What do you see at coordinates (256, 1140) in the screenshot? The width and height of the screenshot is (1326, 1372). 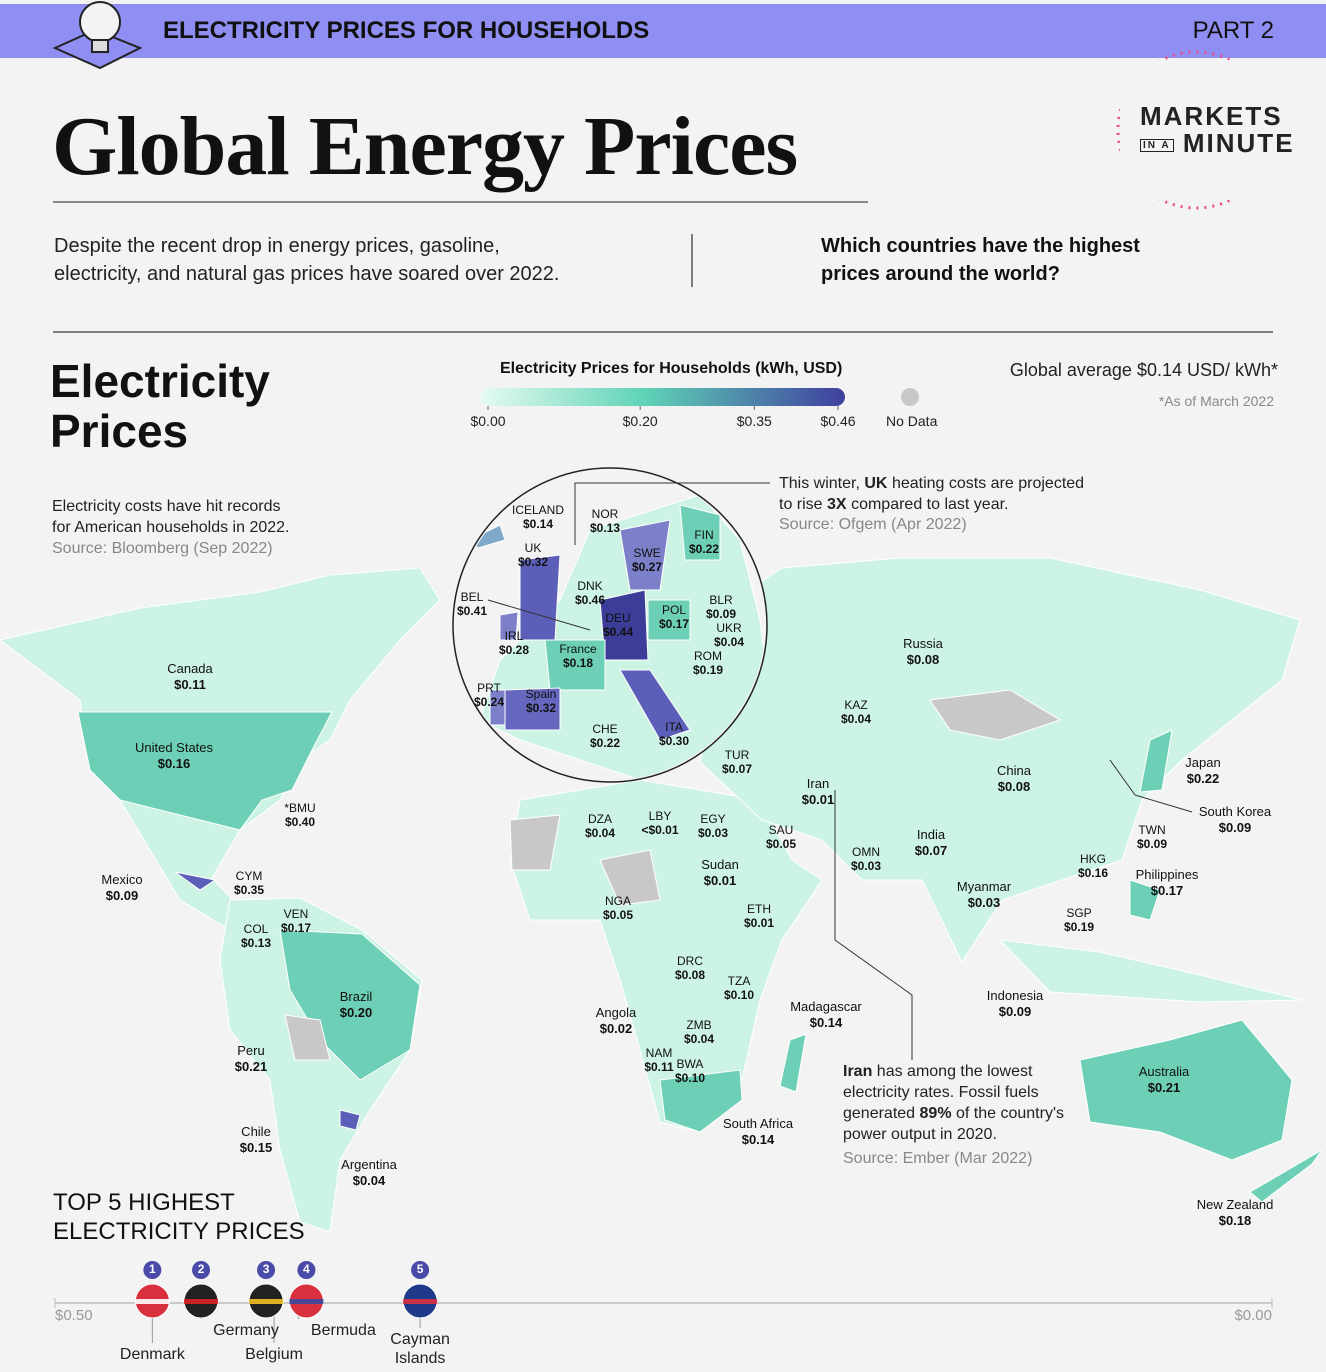 I see `country-label: Chile $0.15` at bounding box center [256, 1140].